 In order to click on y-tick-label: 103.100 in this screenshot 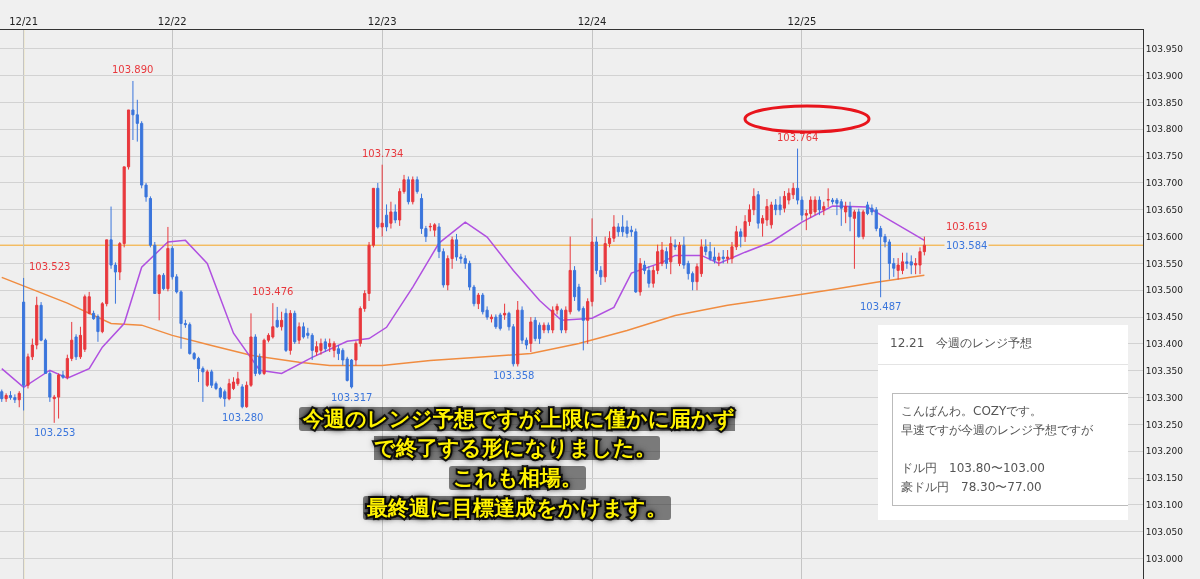, I will do `click(1164, 505)`.